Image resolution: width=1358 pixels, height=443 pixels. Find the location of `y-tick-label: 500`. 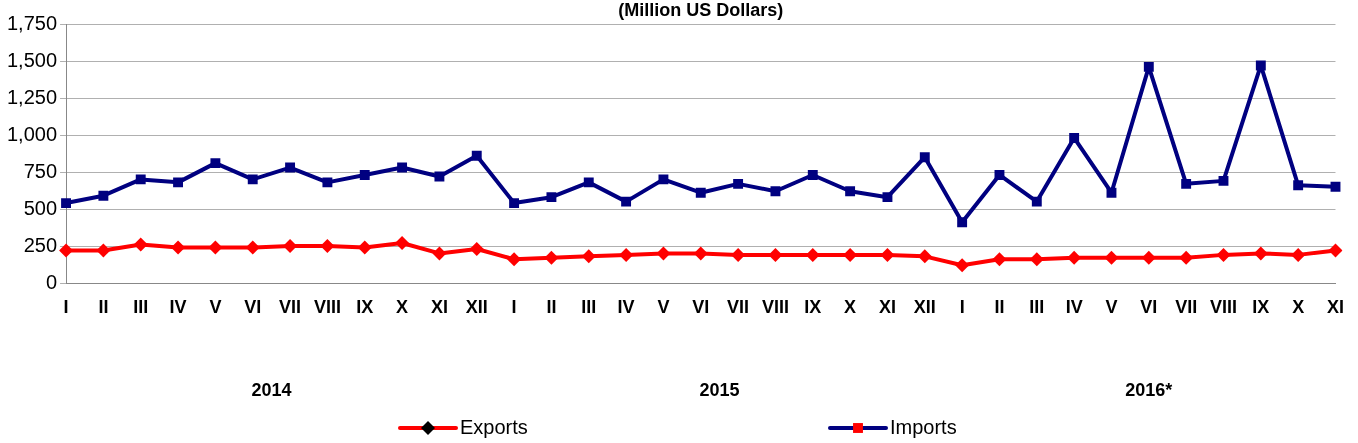

y-tick-label: 500 is located at coordinates (40, 207).